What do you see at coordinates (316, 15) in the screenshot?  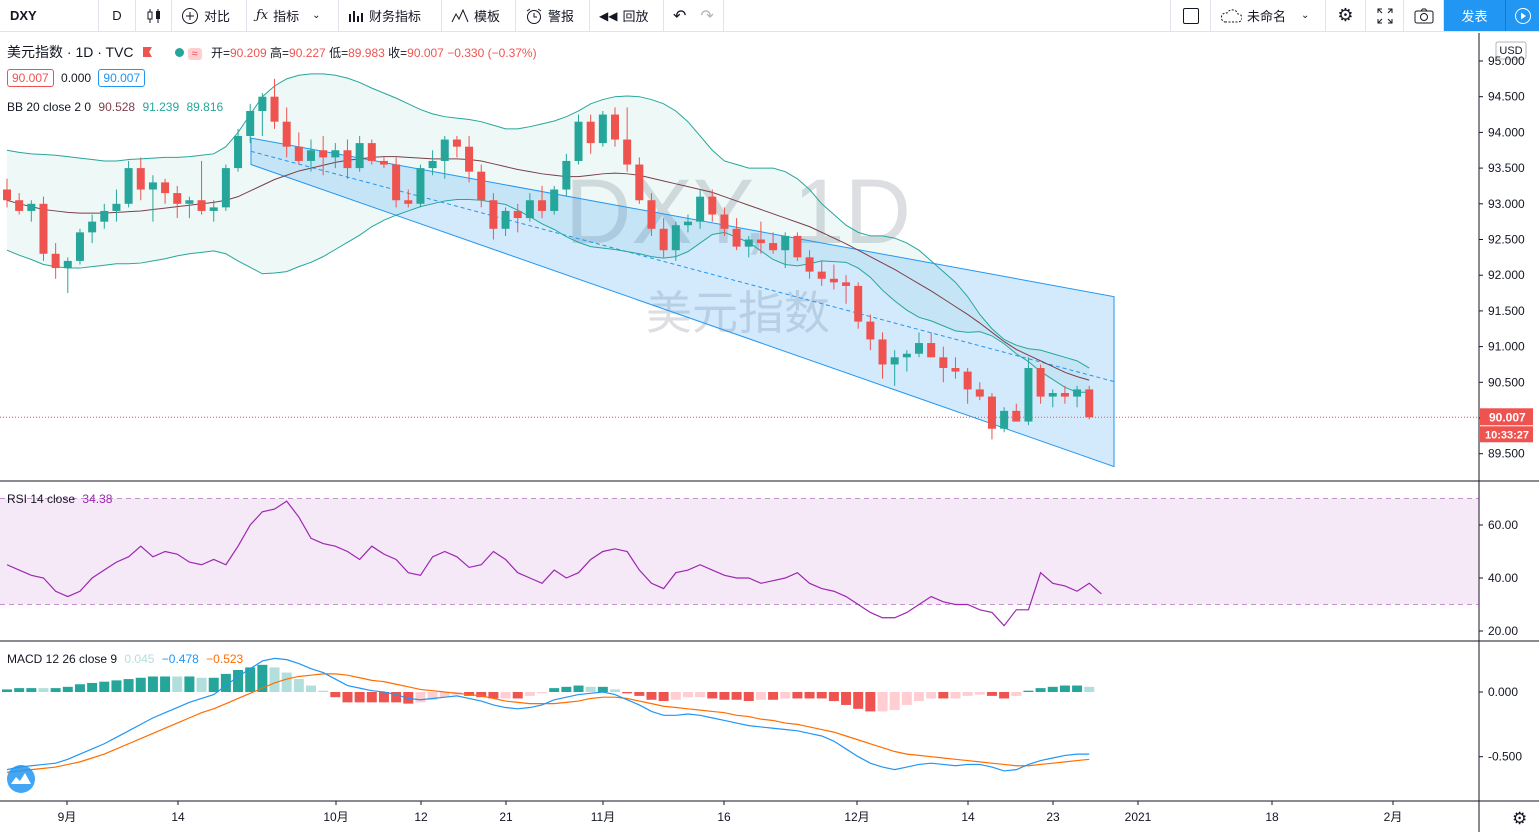 I see `chevron-down-icon: ⌄` at bounding box center [316, 15].